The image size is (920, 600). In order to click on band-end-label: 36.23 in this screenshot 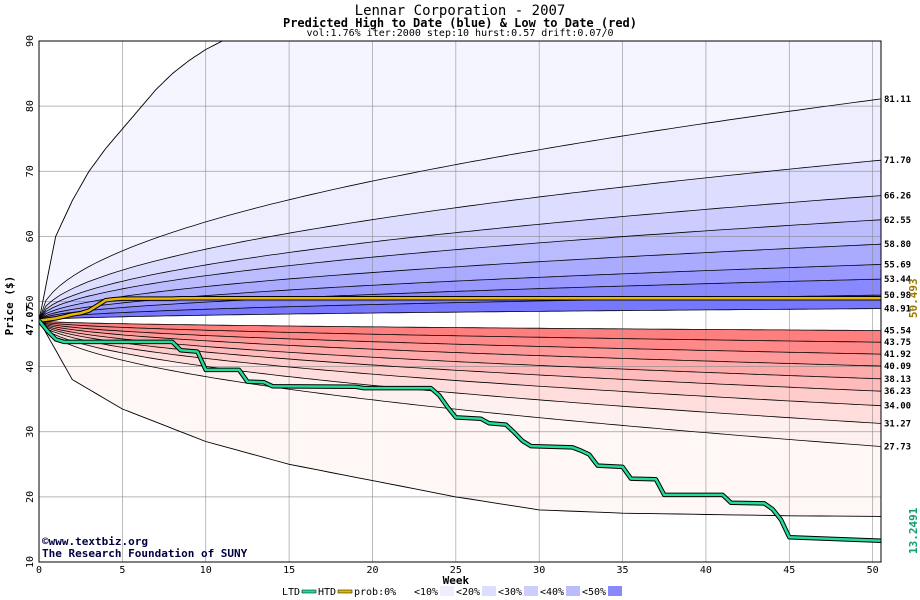, I will do `click(897, 392)`.